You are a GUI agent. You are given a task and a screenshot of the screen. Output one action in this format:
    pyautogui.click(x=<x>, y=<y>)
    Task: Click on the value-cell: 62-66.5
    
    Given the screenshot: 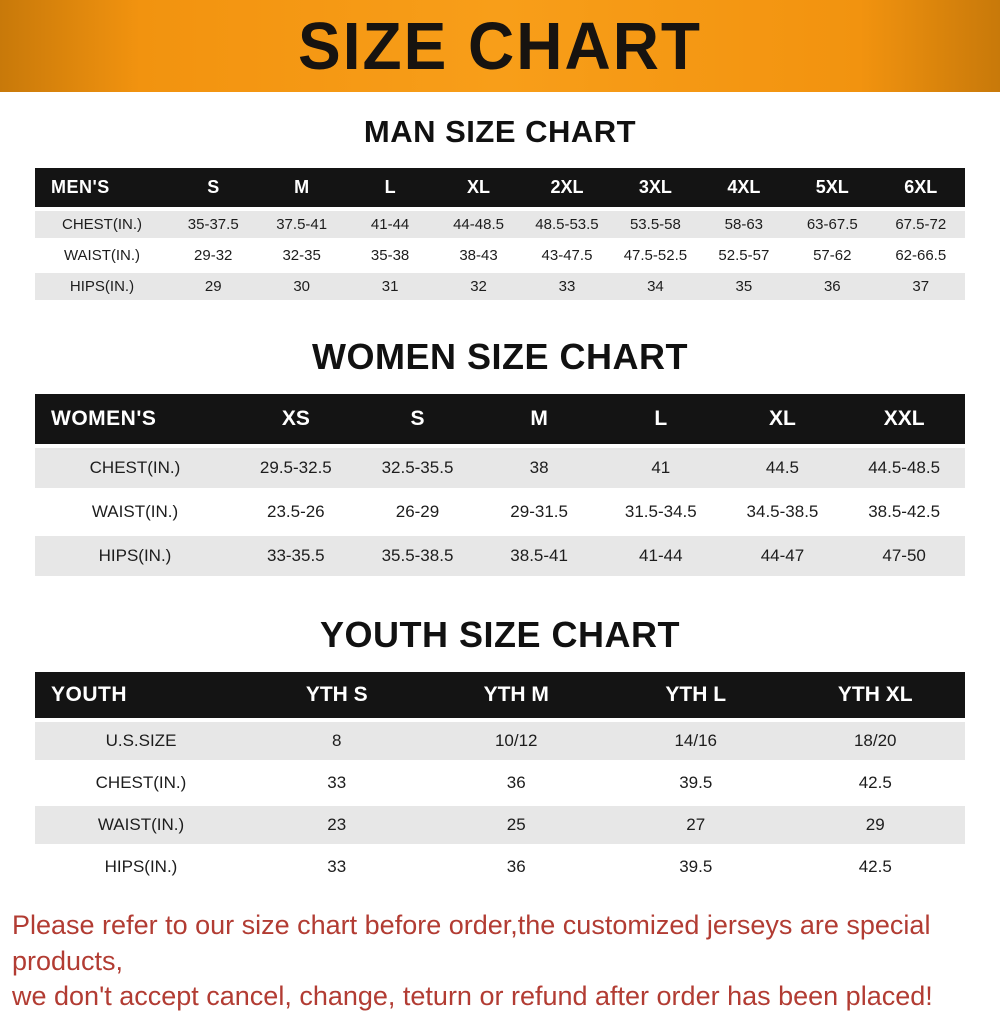 What is the action you would take?
    pyautogui.click(x=920, y=255)
    